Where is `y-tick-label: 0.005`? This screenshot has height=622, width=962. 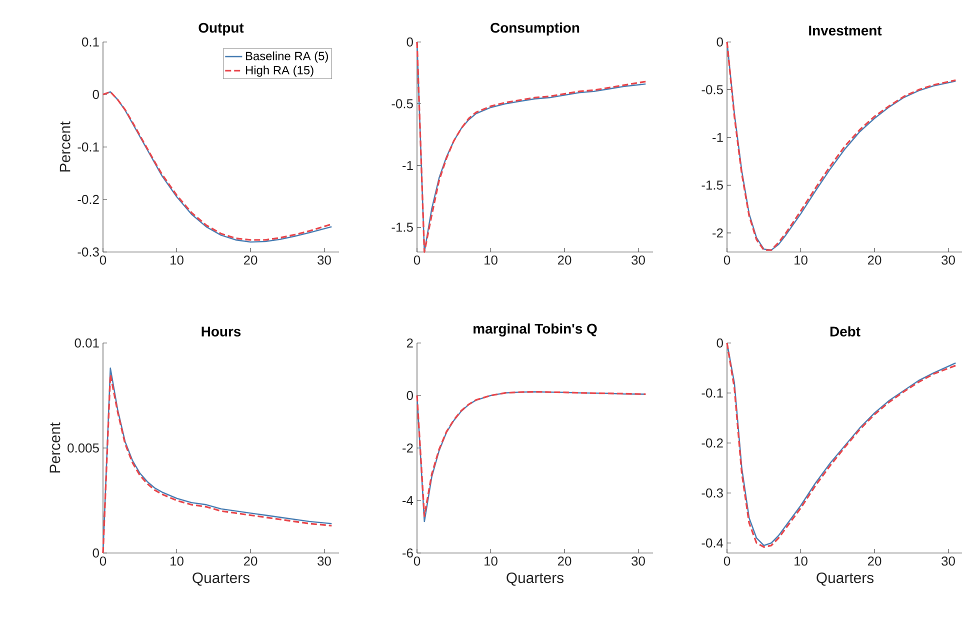 y-tick-label: 0.005 is located at coordinates (83, 448).